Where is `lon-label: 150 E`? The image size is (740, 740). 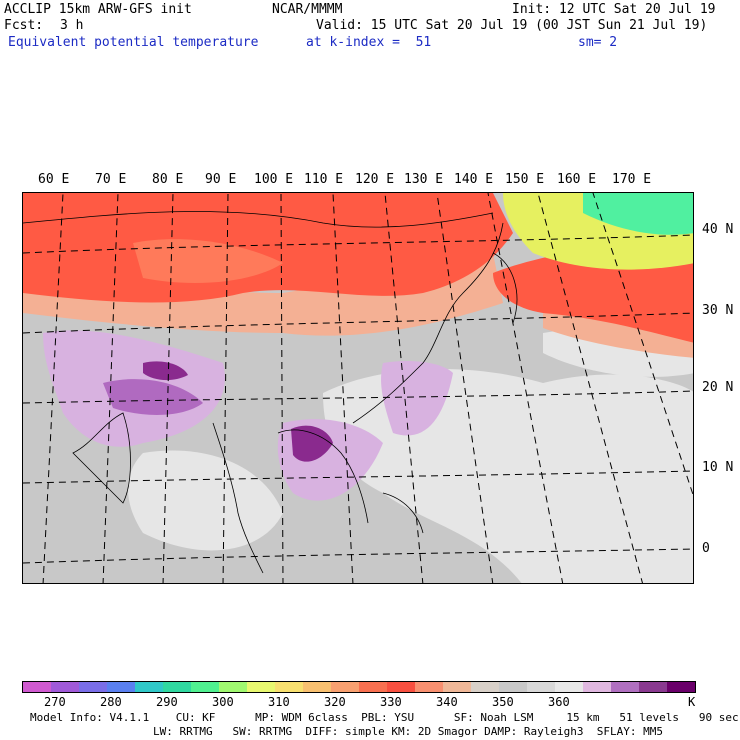 lon-label: 150 E is located at coordinates (525, 179).